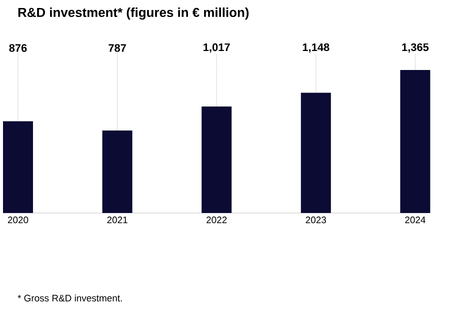 This screenshot has height=320, width=467. I want to click on x-tick-label: 2024, so click(415, 220).